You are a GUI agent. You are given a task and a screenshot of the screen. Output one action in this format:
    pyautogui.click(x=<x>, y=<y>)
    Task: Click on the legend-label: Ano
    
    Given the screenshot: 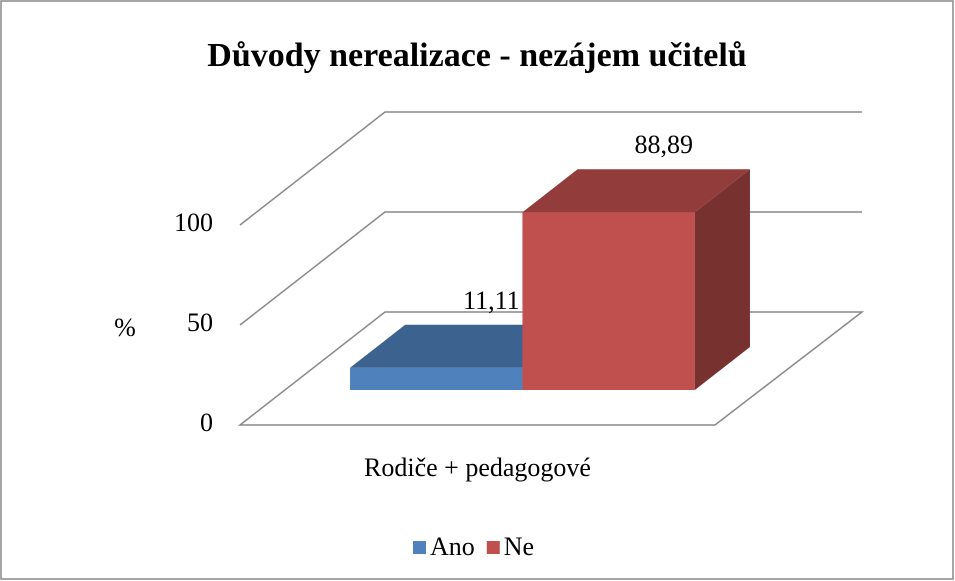 What is the action you would take?
    pyautogui.click(x=452, y=546)
    